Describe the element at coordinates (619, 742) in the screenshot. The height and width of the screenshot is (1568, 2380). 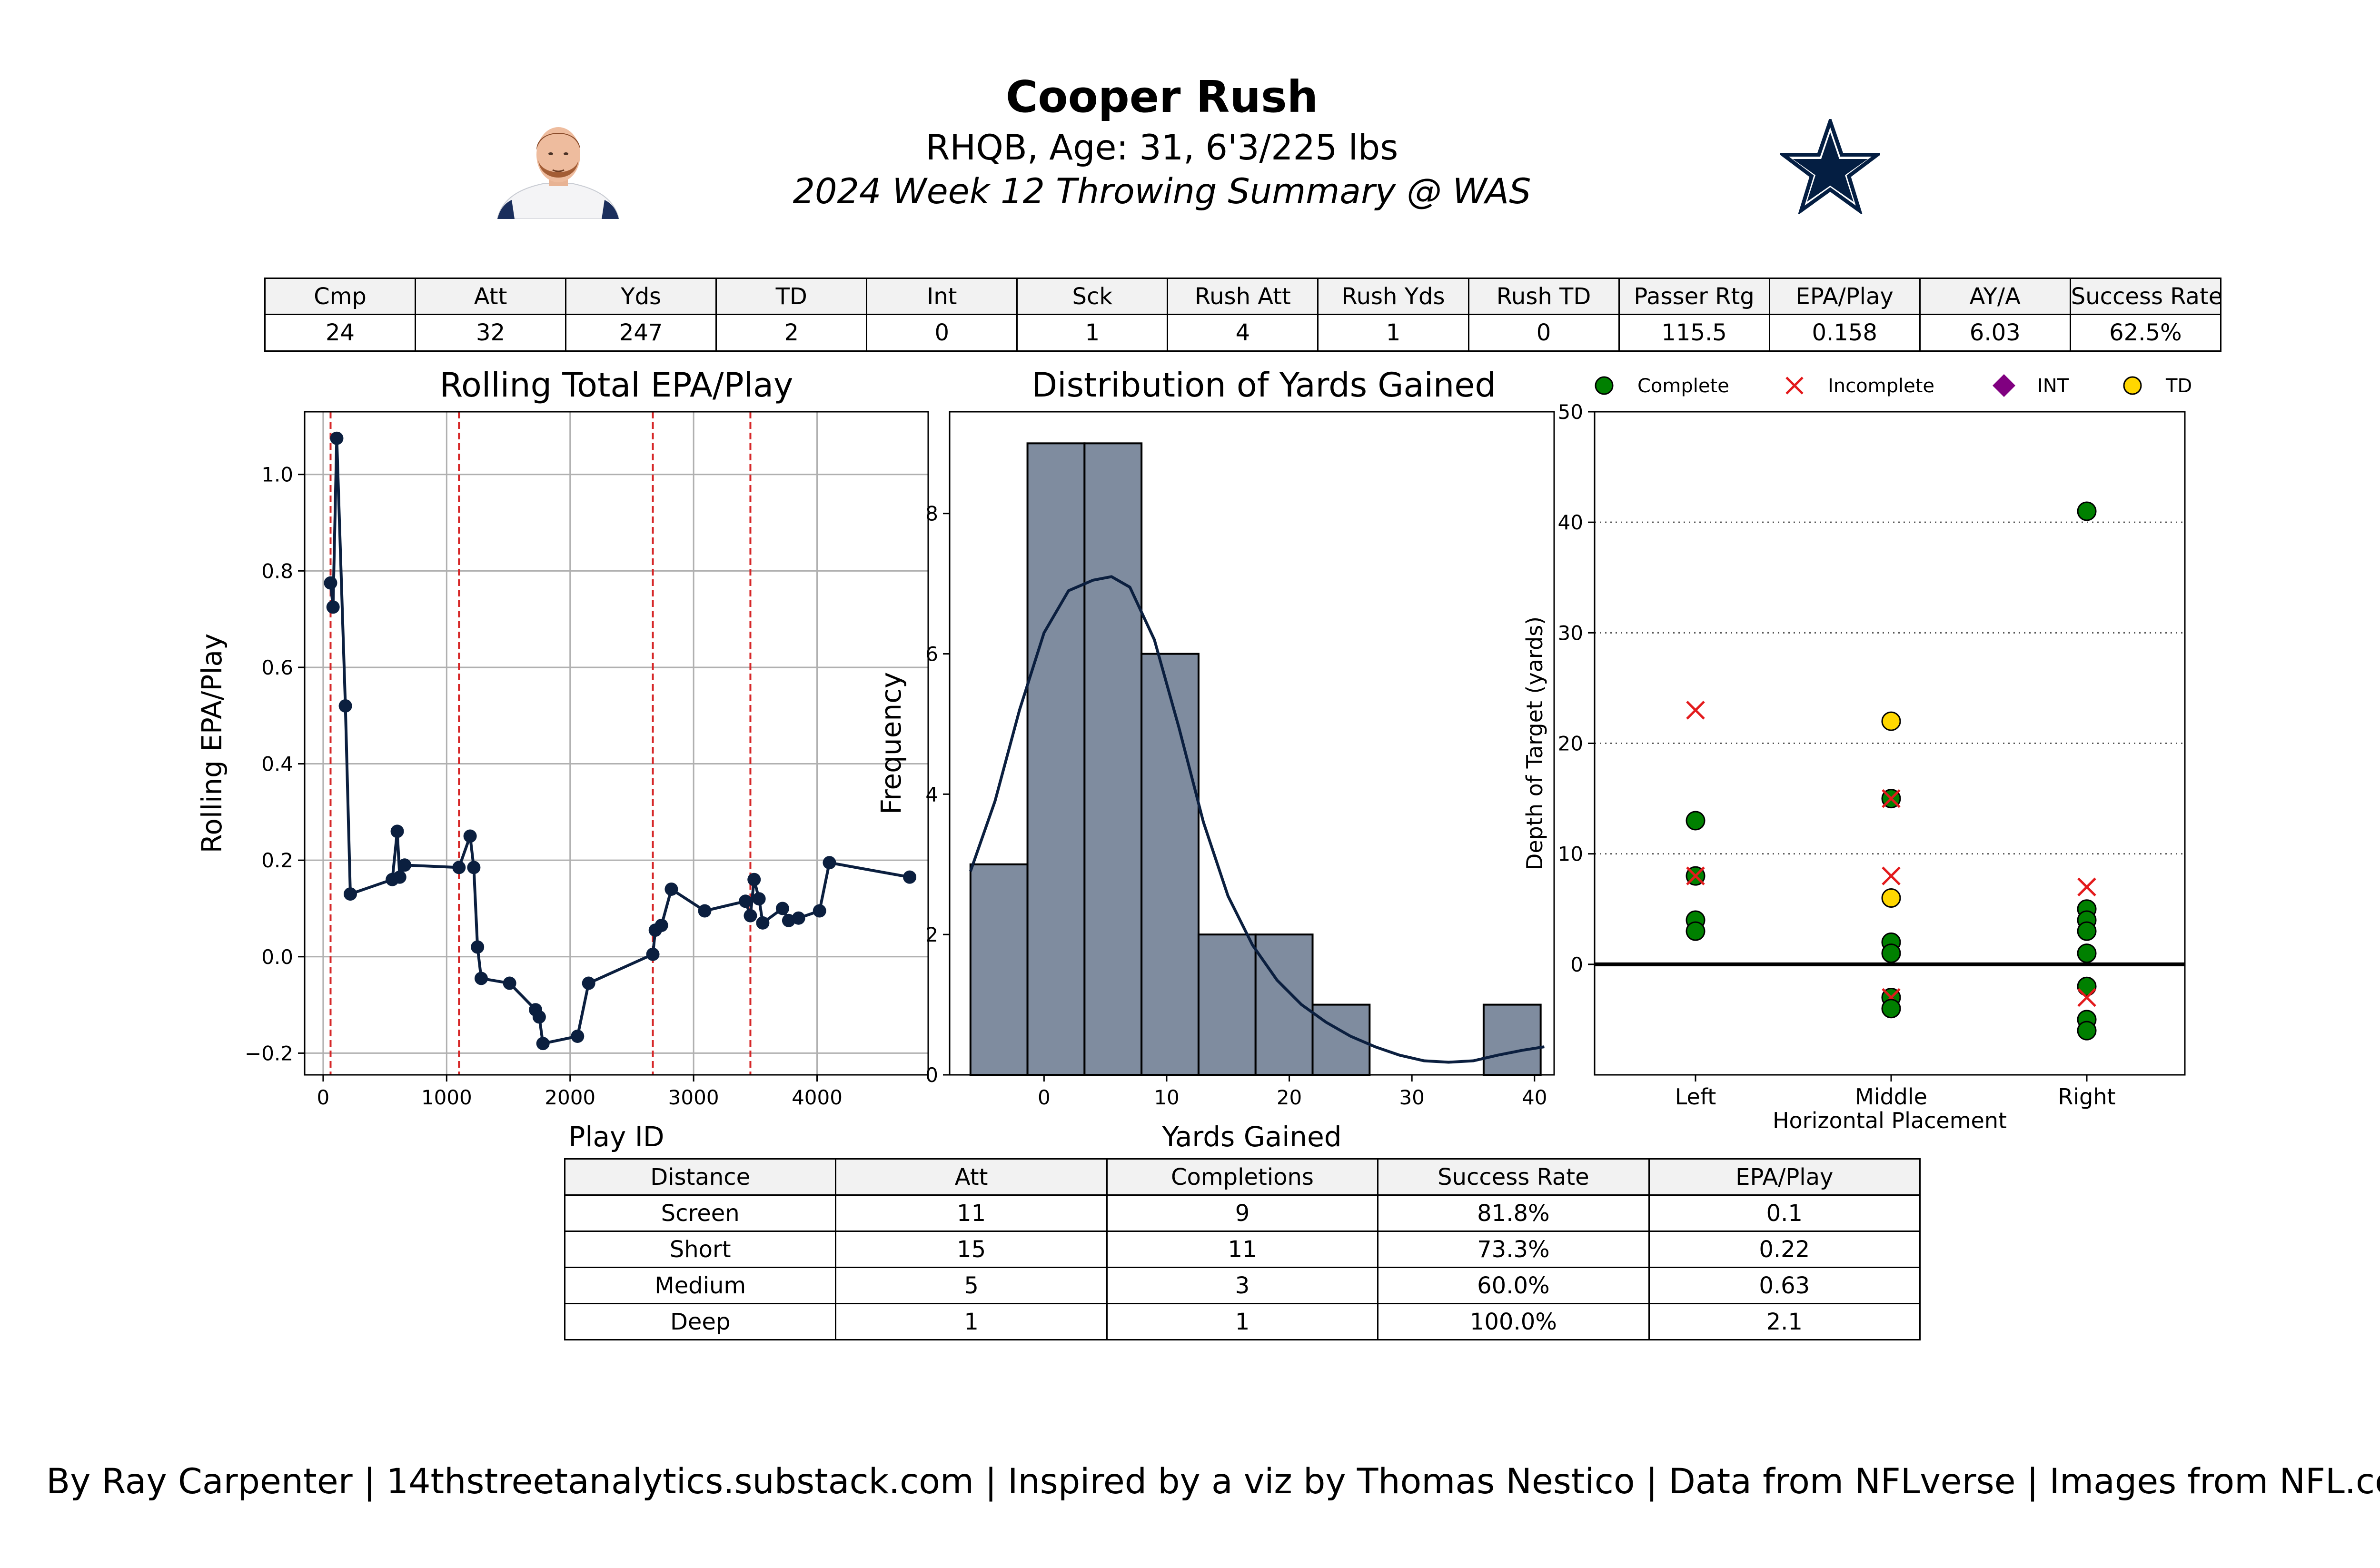
I see `rolling-epa-line` at that location.